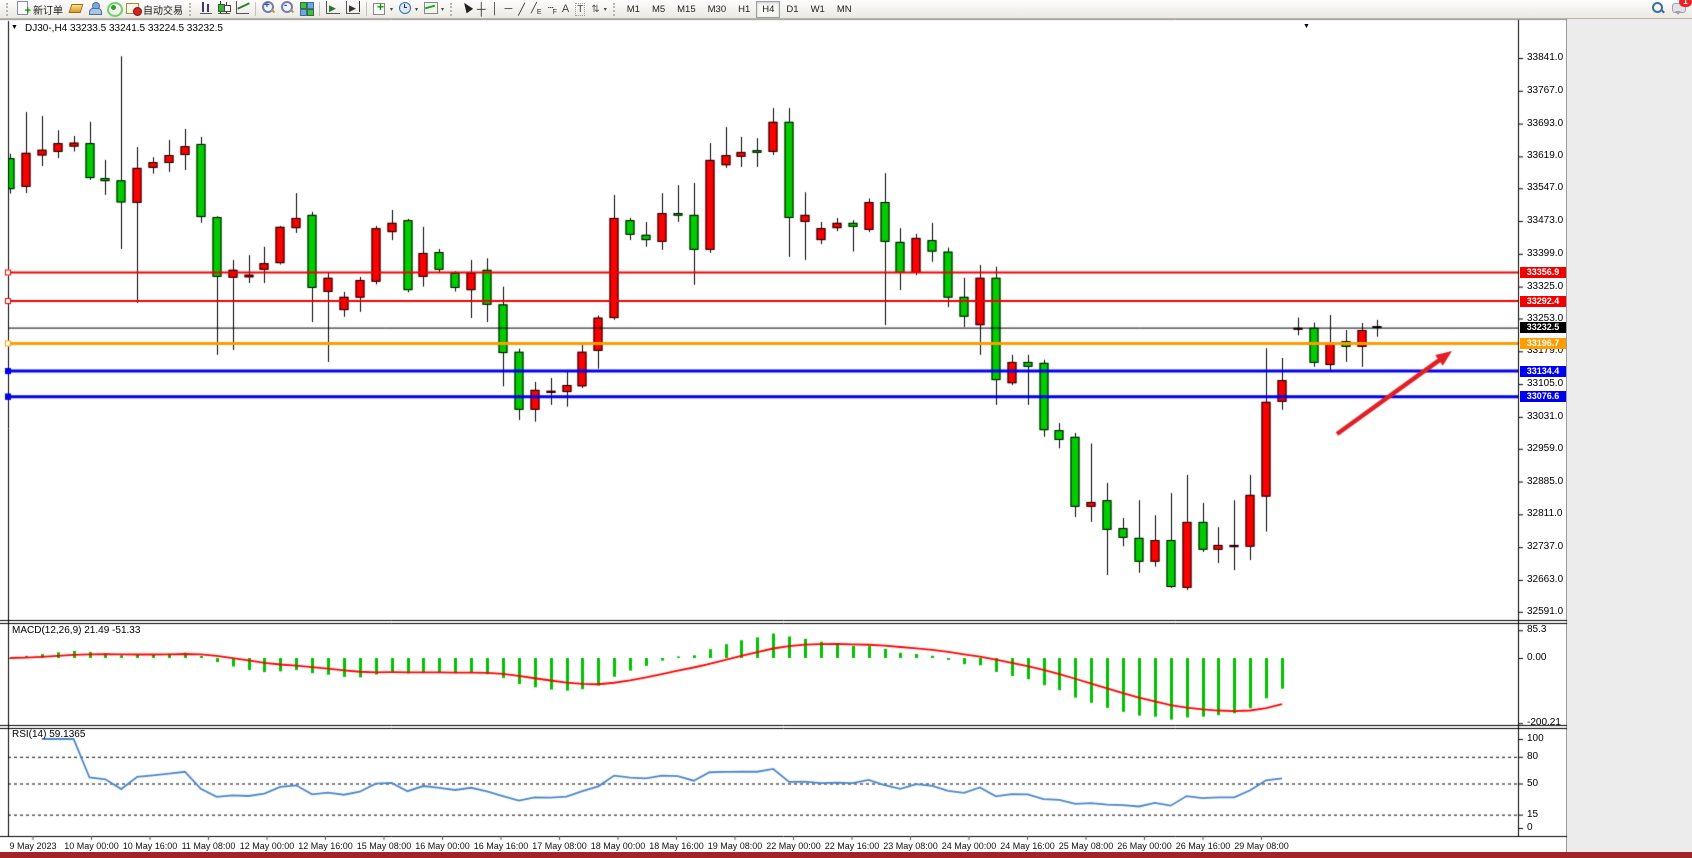 The height and width of the screenshot is (858, 1692). Describe the element at coordinates (1543, 397) in the screenshot. I see `price-line-chip-33076.6: 33076.6` at that location.